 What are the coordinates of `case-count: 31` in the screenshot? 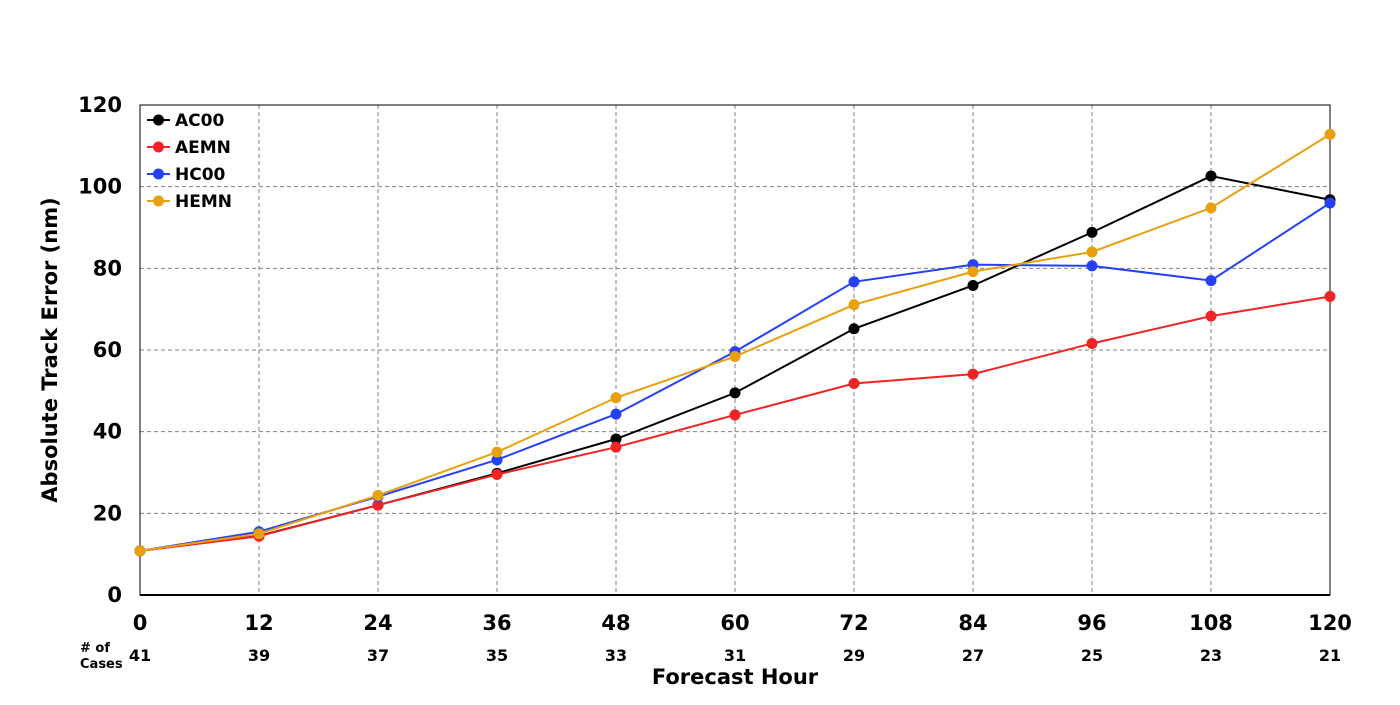 It's located at (735, 655).